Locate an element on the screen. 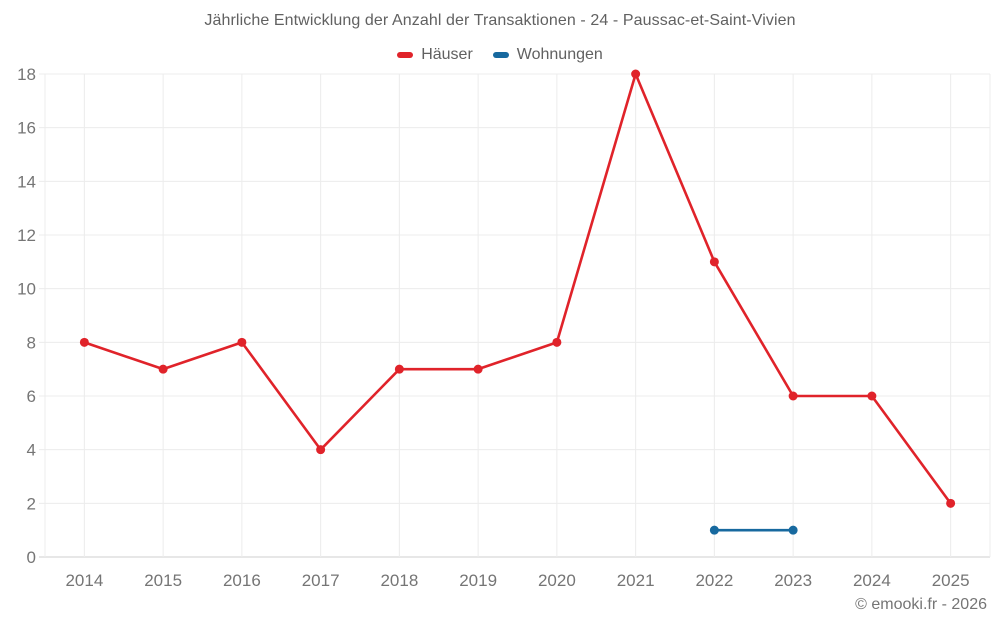 This screenshot has height=625, width=1000. y-tick-label: 16 is located at coordinates (26, 128).